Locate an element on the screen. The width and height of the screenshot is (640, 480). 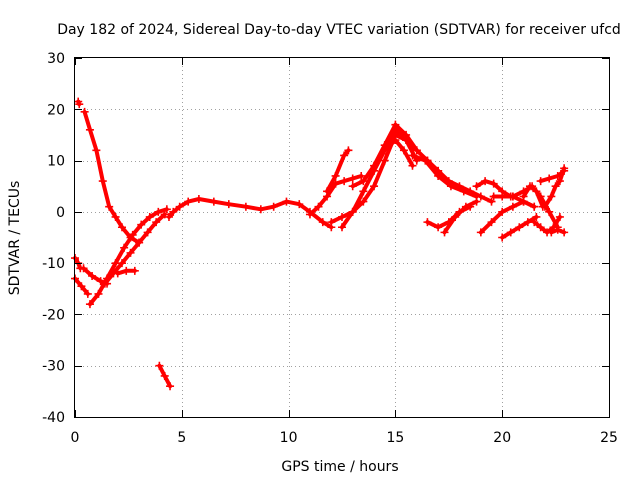
y-tick-label: 10 is located at coordinates (56, 162).